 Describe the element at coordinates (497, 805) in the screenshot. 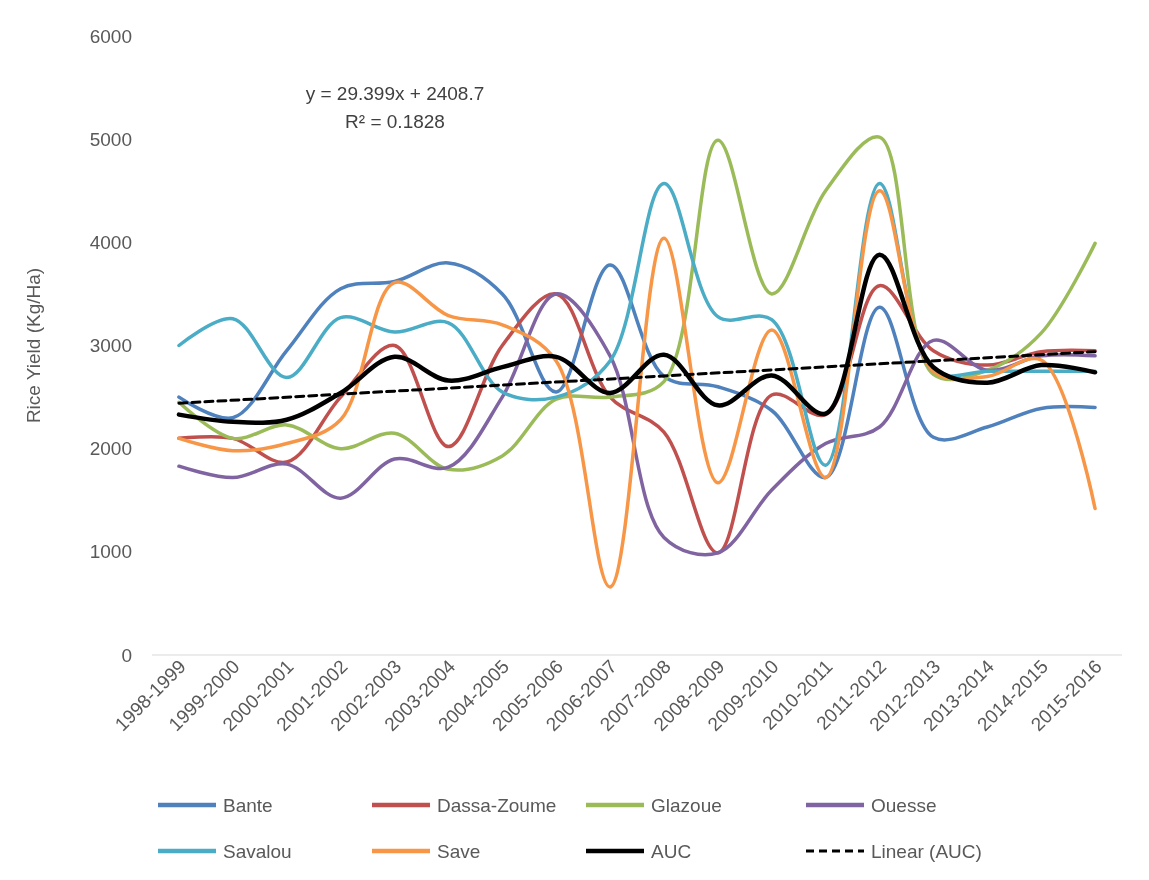

I see `legend-label: Dassa-Zoume` at that location.